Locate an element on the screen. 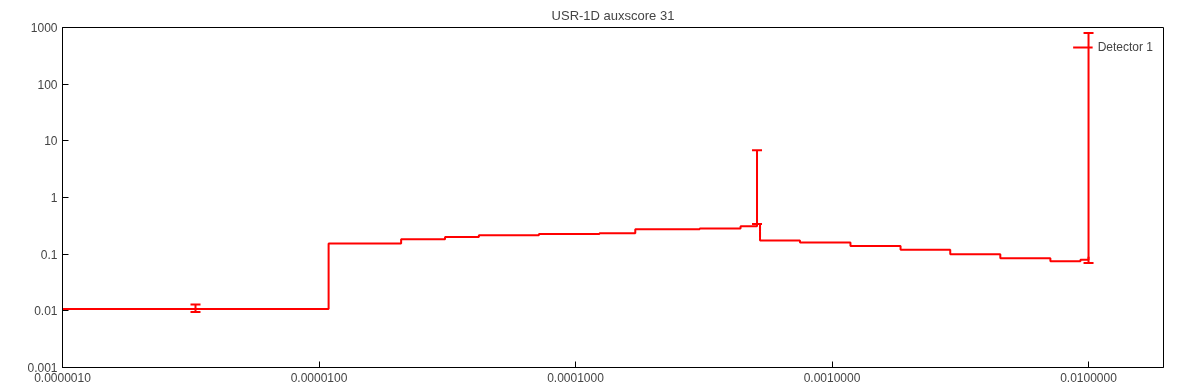  y-tick-label: 0.001 is located at coordinates (42, 368).